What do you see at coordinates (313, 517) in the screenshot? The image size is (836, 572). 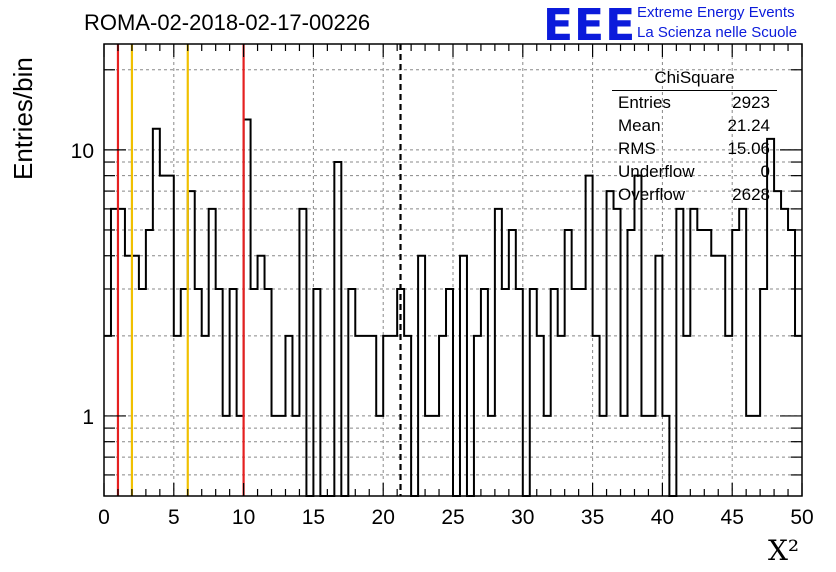 I see `x-tick-label: 15` at bounding box center [313, 517].